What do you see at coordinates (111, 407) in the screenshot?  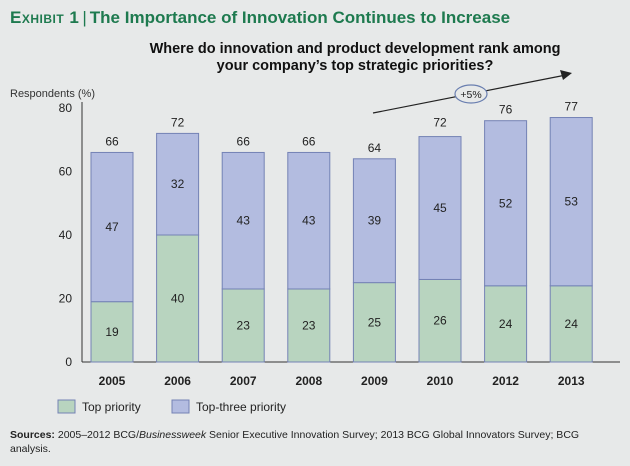 I see `legend-label: Top priority` at bounding box center [111, 407].